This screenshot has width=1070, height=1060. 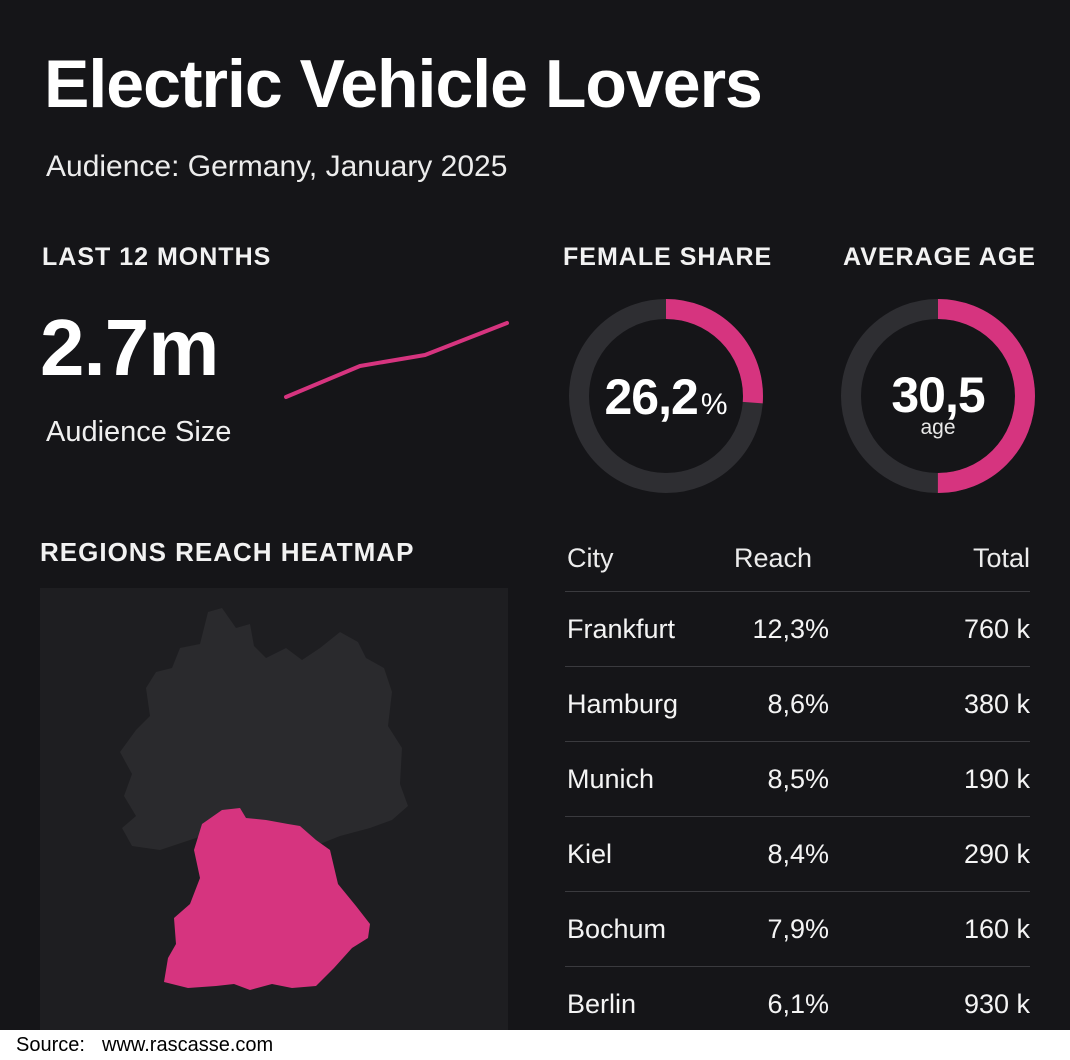 What do you see at coordinates (929, 929) in the screenshot?
I see `total-cell: 160 k` at bounding box center [929, 929].